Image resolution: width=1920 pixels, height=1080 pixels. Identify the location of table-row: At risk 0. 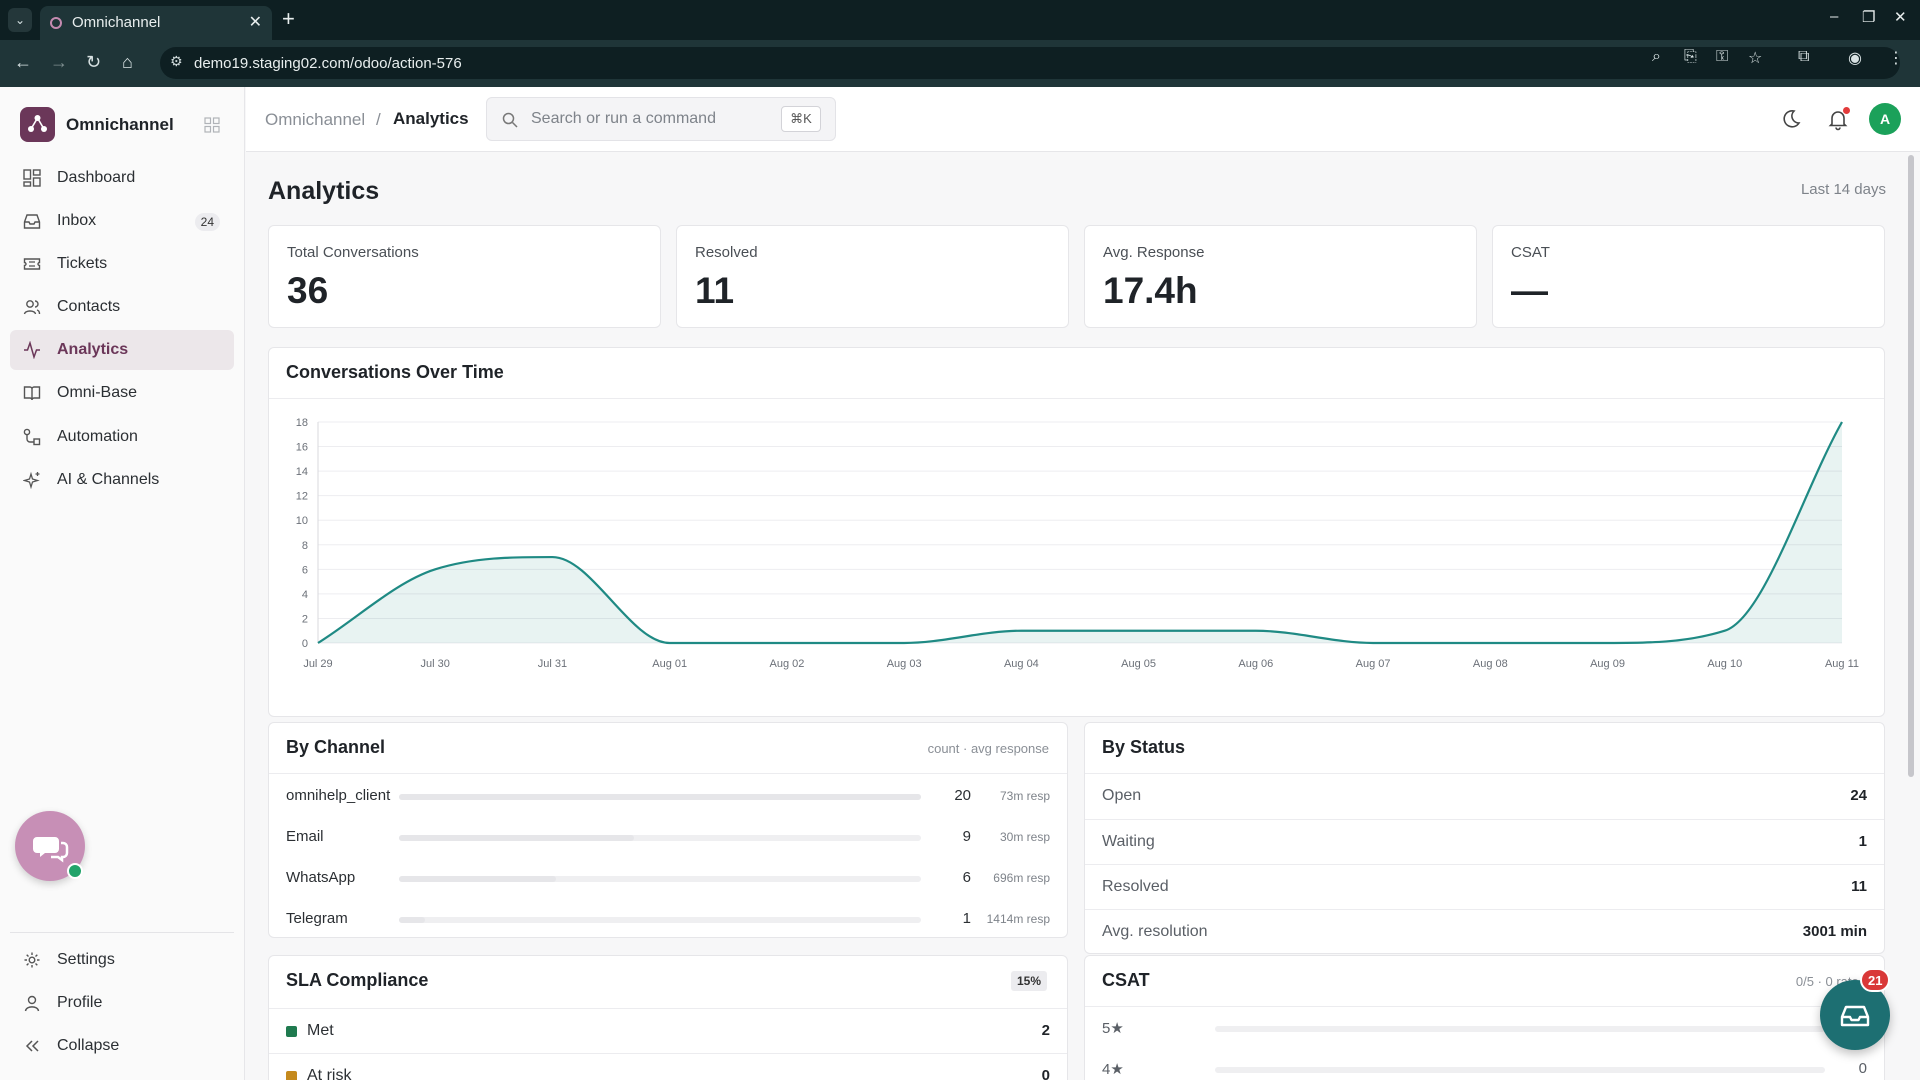
(668, 1066).